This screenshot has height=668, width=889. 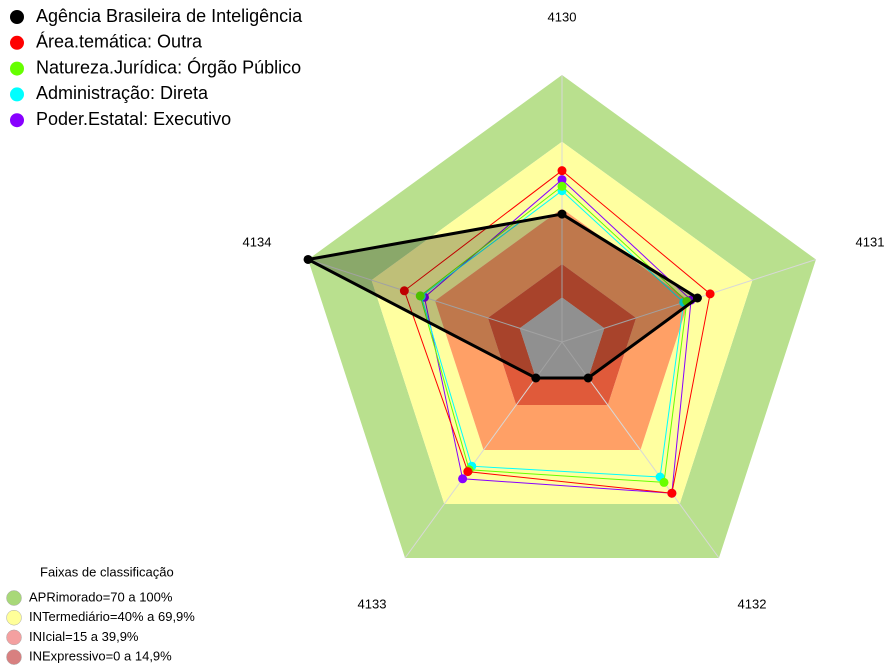 I want to click on legend-label: Natureza.Jurídica: Órgão Público, so click(x=168, y=66).